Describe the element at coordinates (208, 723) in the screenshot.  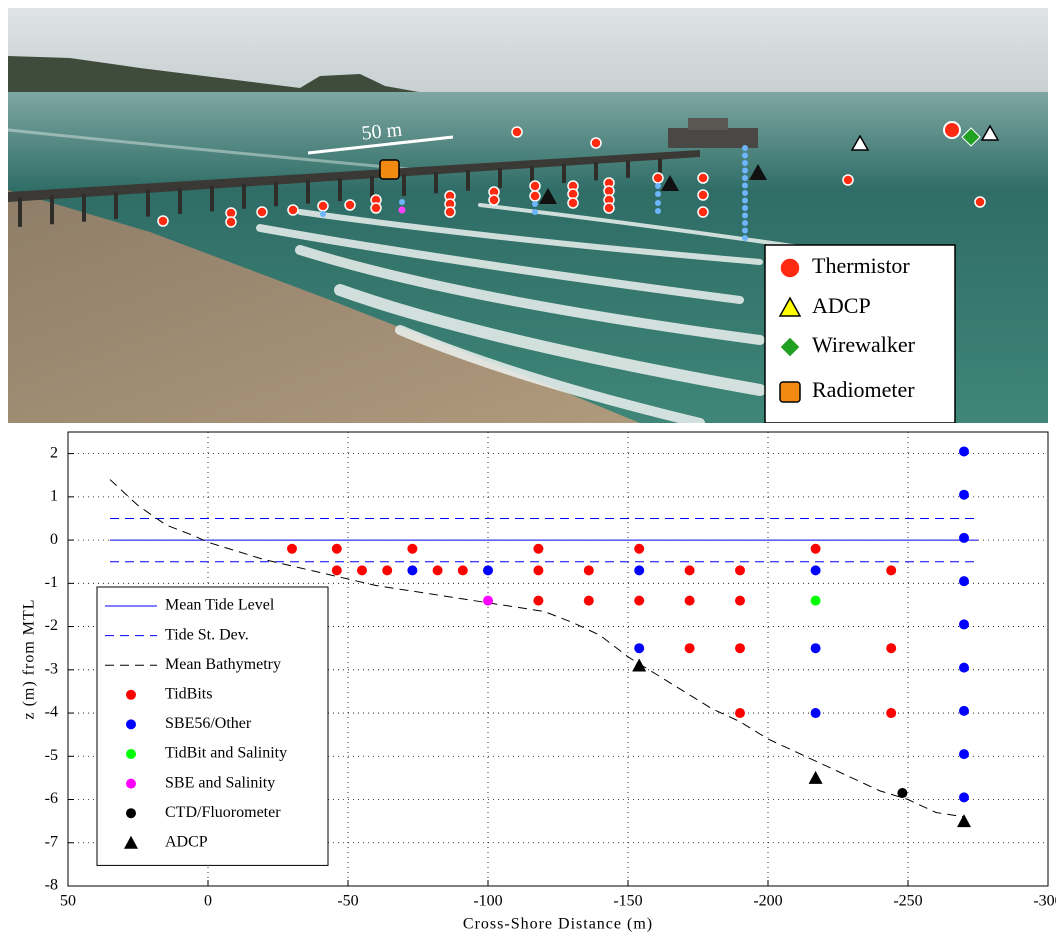
I see `legend-label: SBE56/Other` at that location.